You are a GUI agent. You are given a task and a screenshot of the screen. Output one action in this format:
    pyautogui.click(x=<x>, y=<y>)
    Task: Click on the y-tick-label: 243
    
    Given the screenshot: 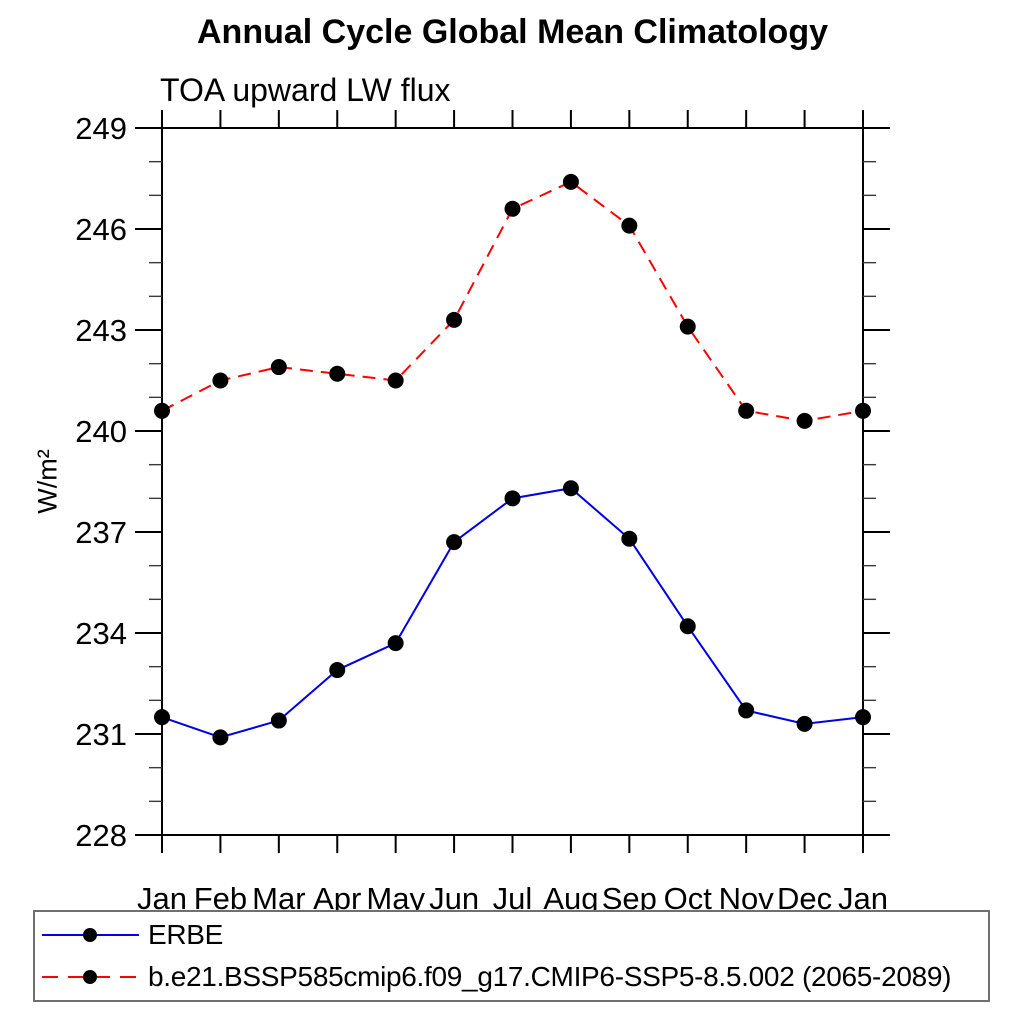 What is the action you would take?
    pyautogui.click(x=101, y=330)
    